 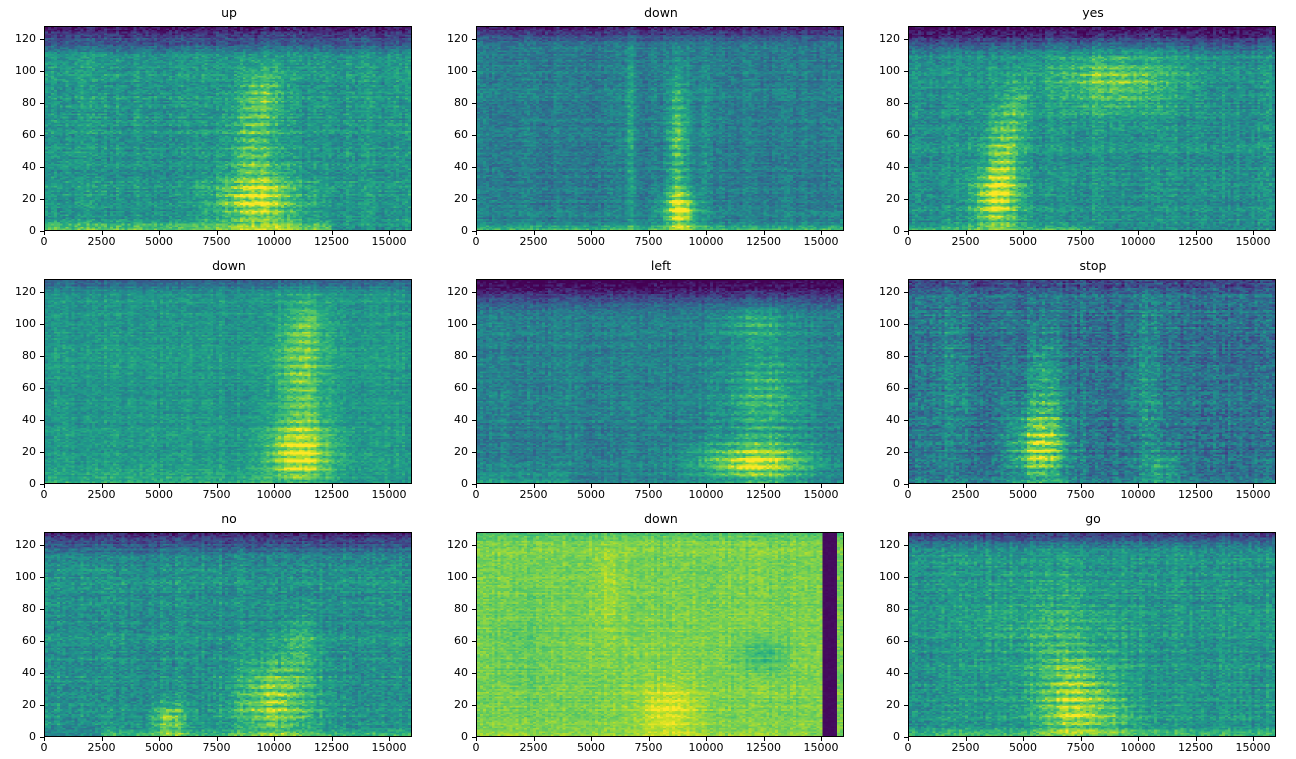 What do you see at coordinates (889, 38) in the screenshot?
I see `y-tick-label: 120` at bounding box center [889, 38].